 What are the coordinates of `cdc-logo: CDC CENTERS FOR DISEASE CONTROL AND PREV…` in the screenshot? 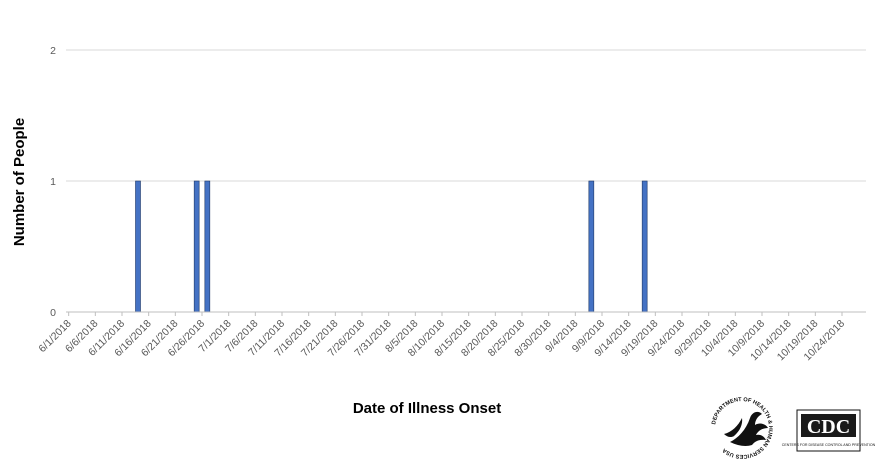 It's located at (829, 430).